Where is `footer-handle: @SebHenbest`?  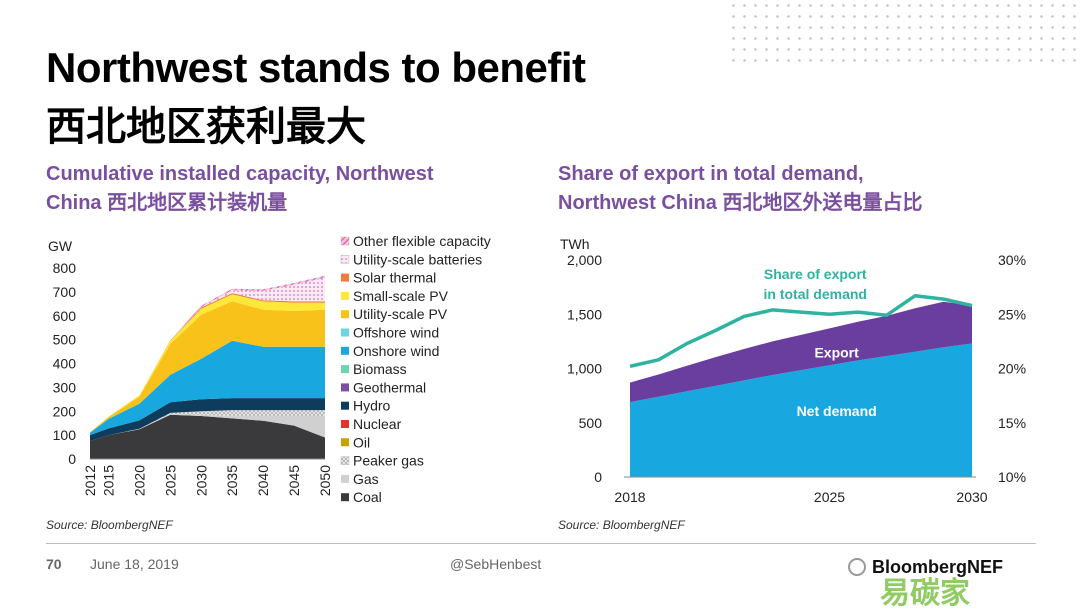 footer-handle: @SebHenbest is located at coordinates (496, 564).